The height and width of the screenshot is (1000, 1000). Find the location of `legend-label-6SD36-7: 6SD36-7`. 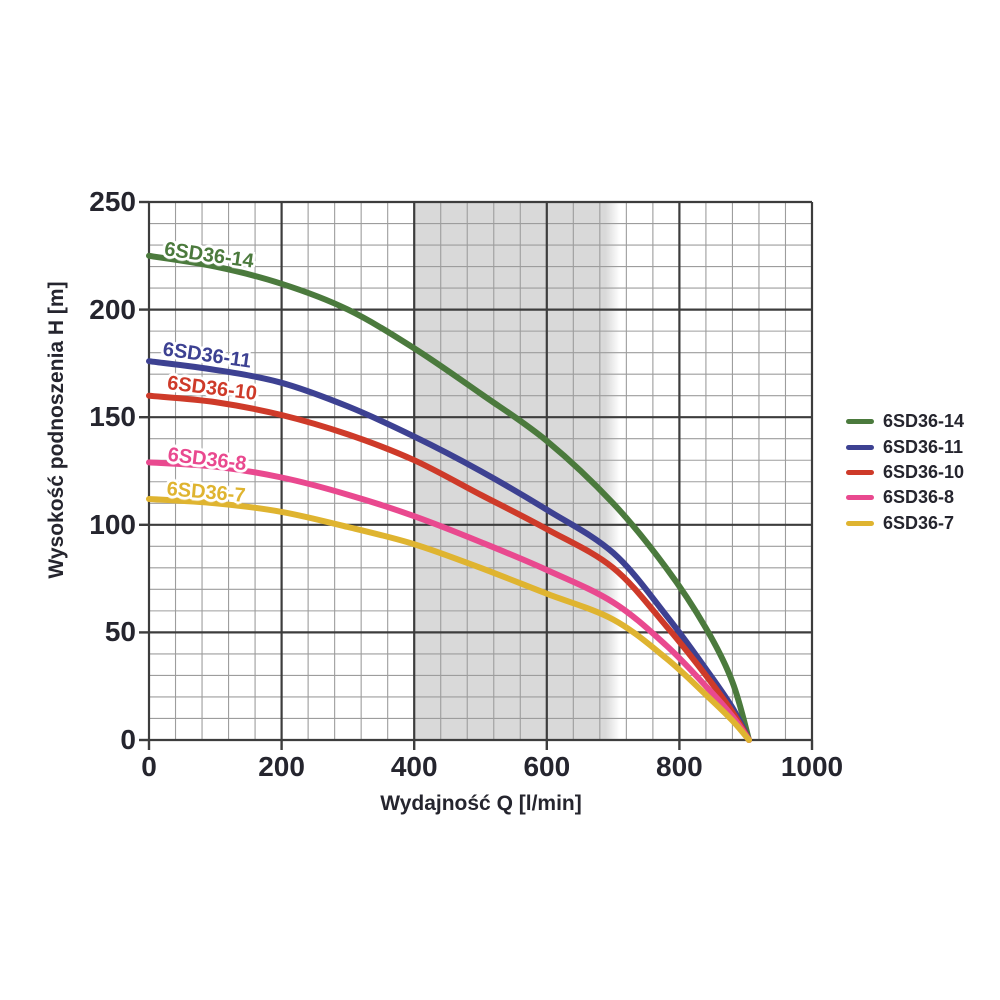

legend-label-6SD36-7: 6SD36-7 is located at coordinates (919, 522).